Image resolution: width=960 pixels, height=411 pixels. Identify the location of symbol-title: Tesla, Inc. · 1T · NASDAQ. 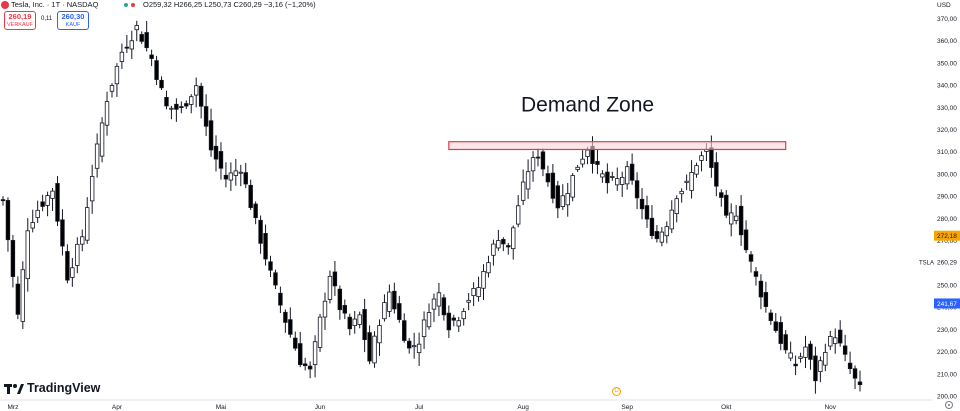
(55, 4).